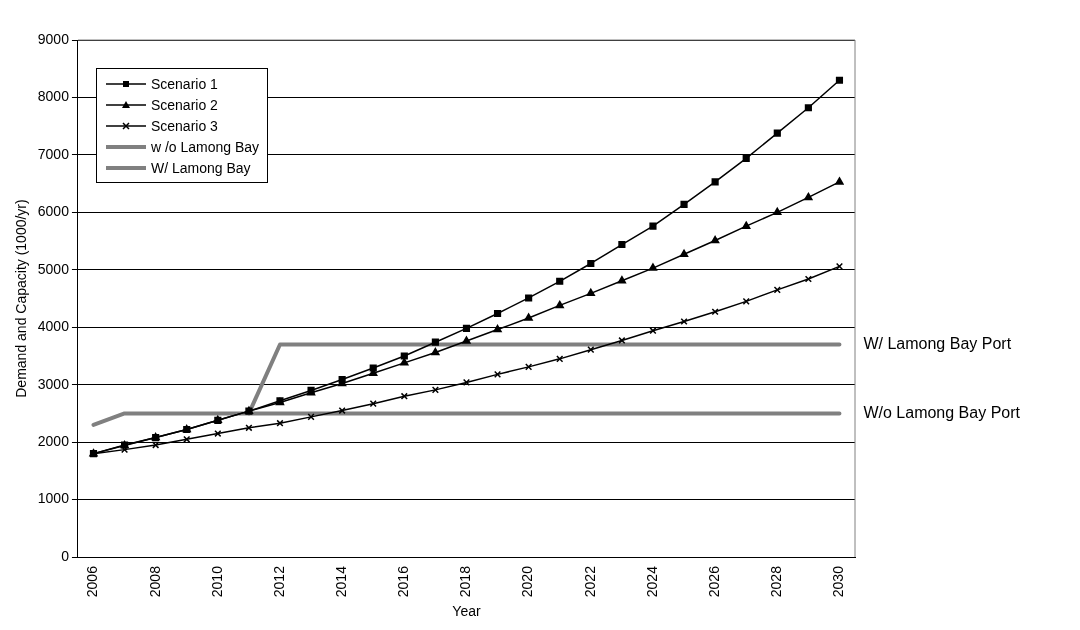  What do you see at coordinates (53, 498) in the screenshot?
I see `y-tick-label: 1000` at bounding box center [53, 498].